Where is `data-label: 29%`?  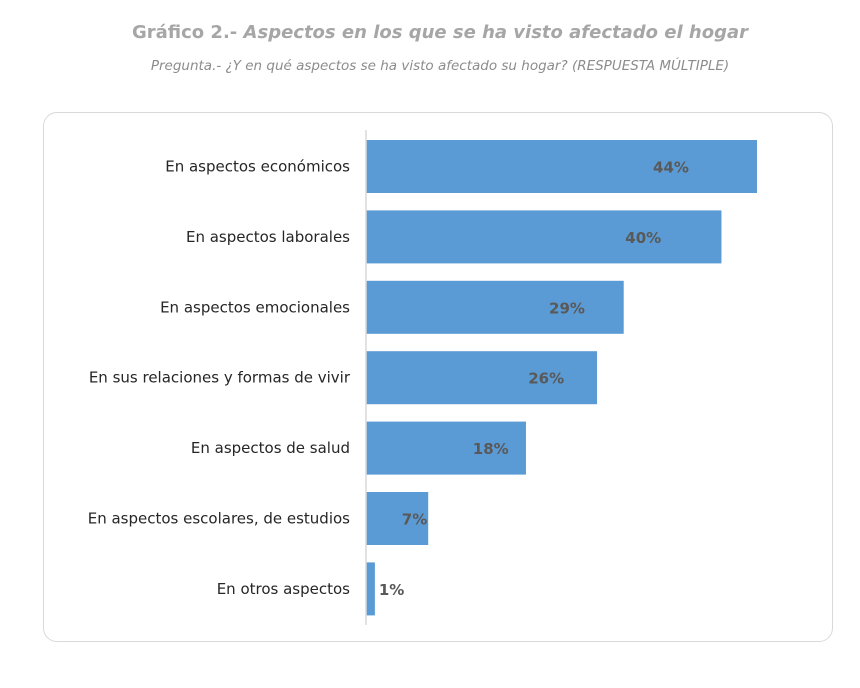
data-label: 29% is located at coordinates (567, 308).